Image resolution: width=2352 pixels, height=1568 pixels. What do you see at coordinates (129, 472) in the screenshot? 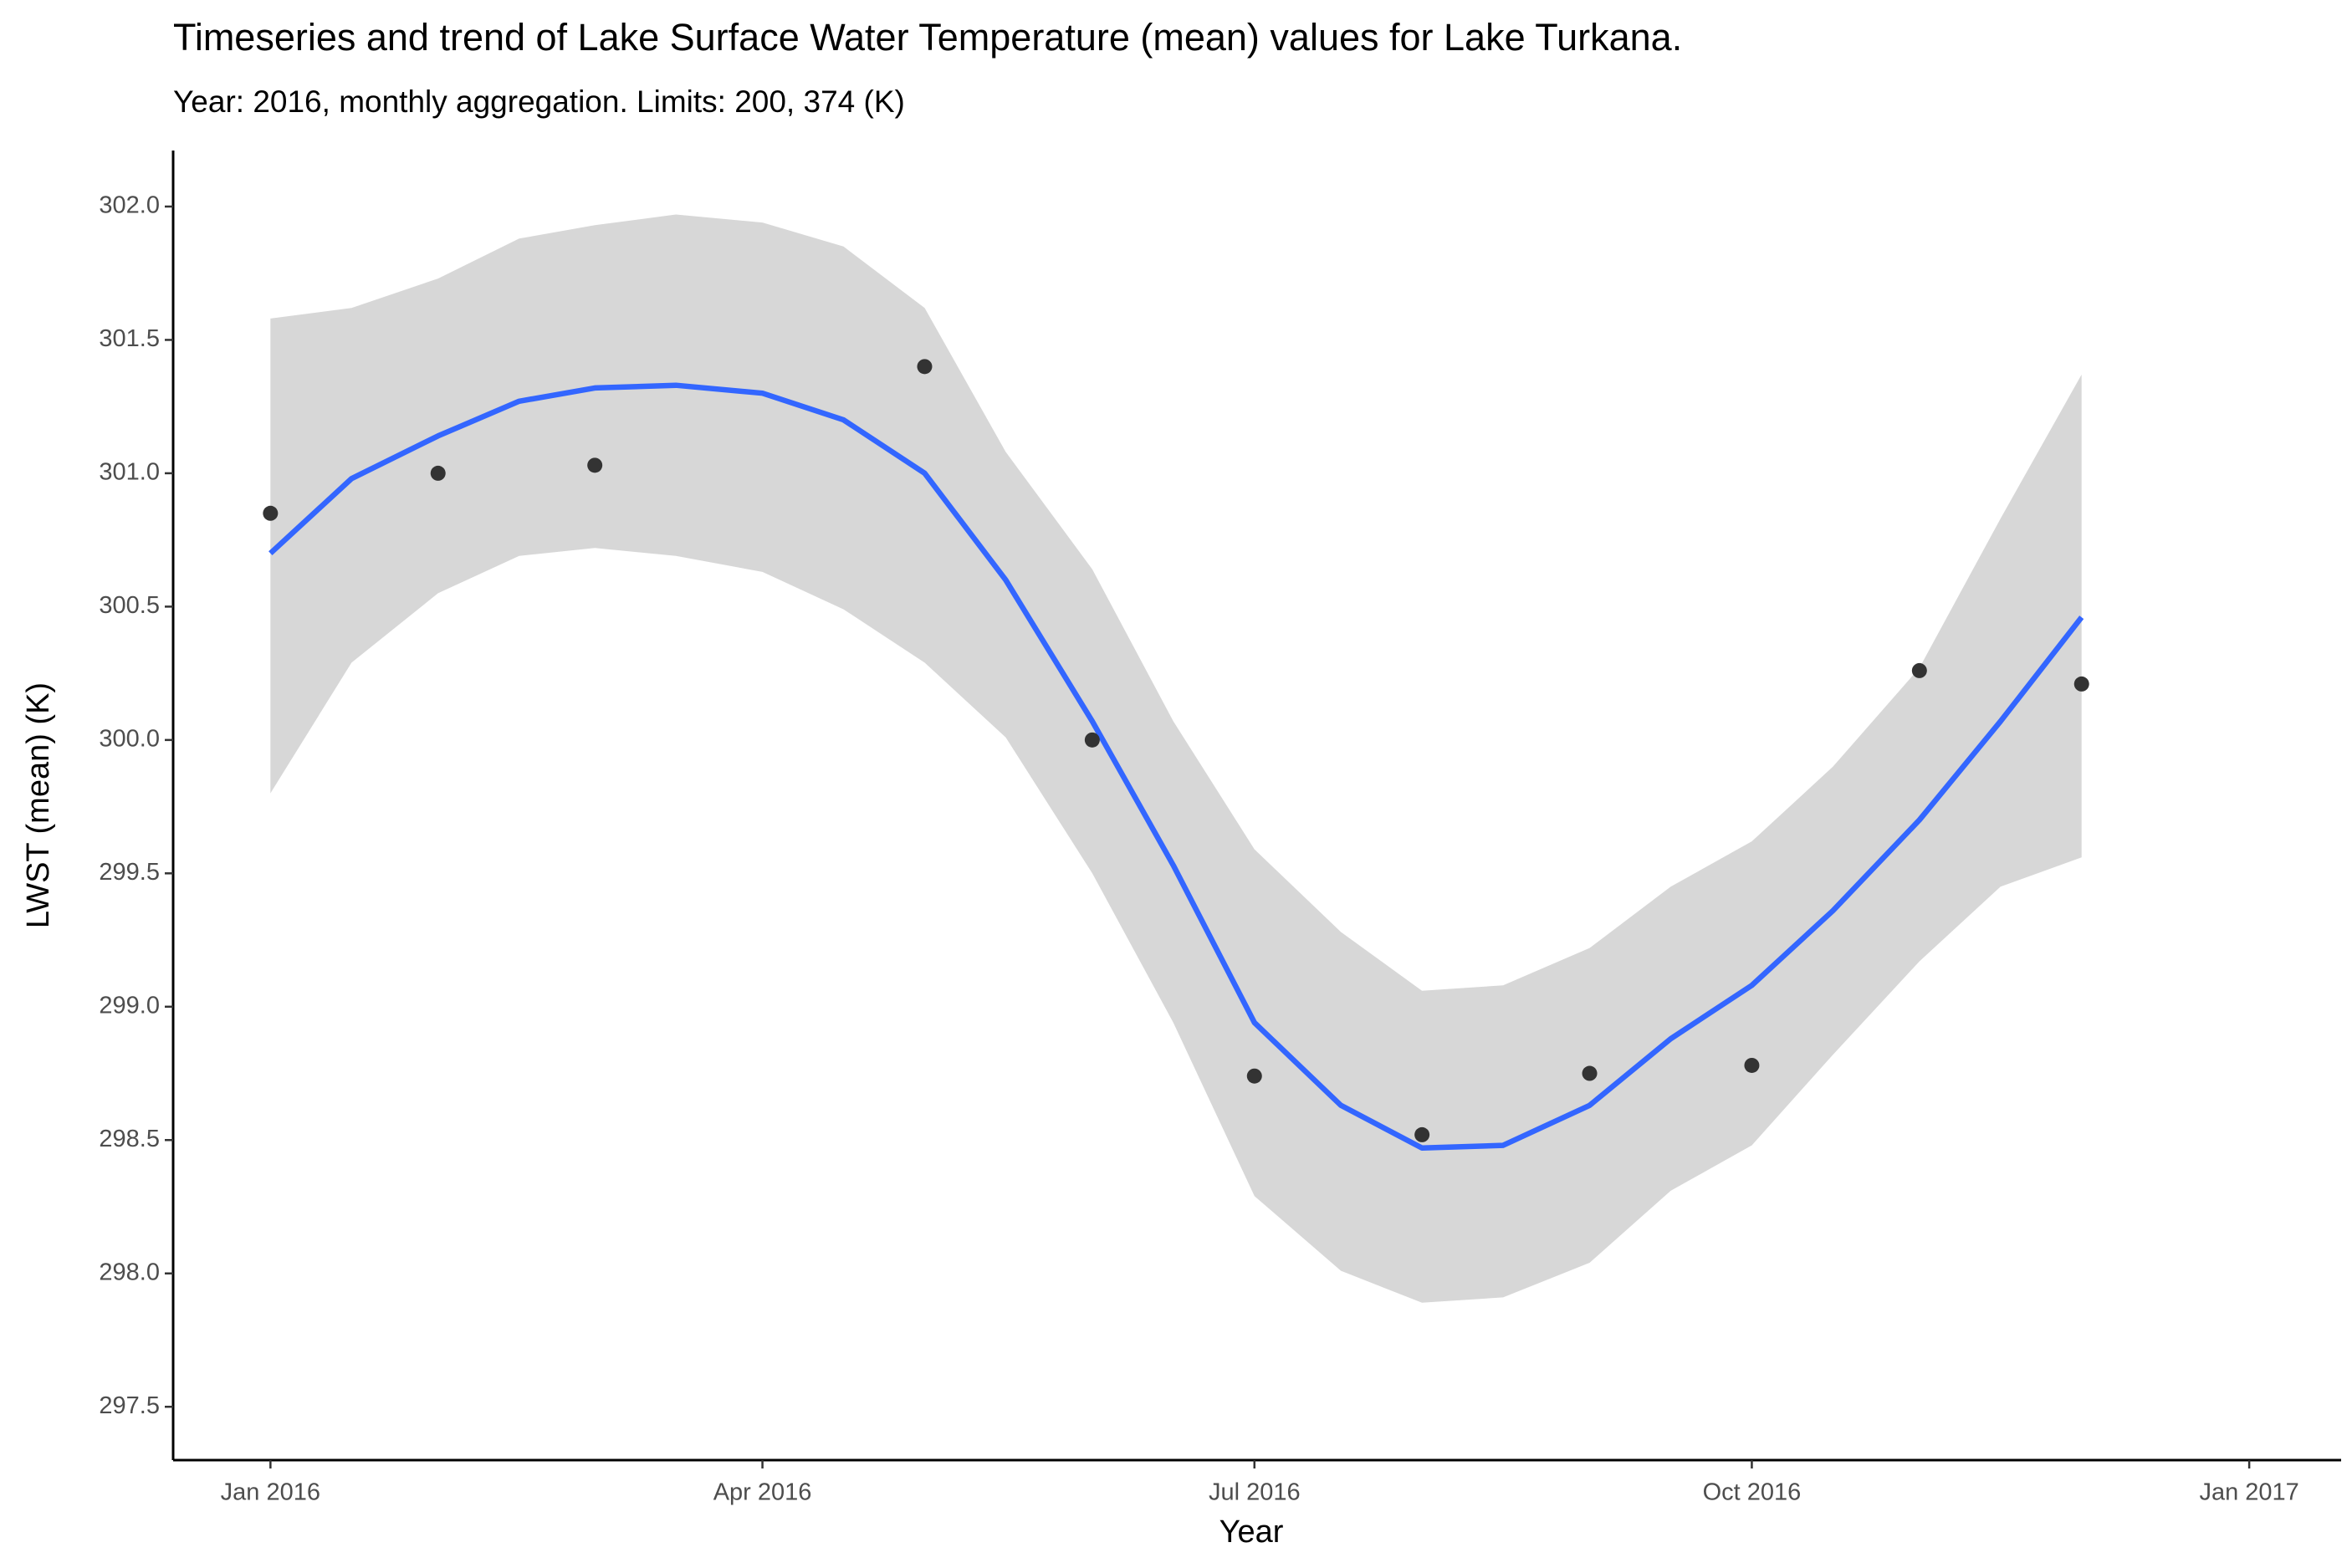
I see `y-tick-label: 301.0` at bounding box center [129, 472].